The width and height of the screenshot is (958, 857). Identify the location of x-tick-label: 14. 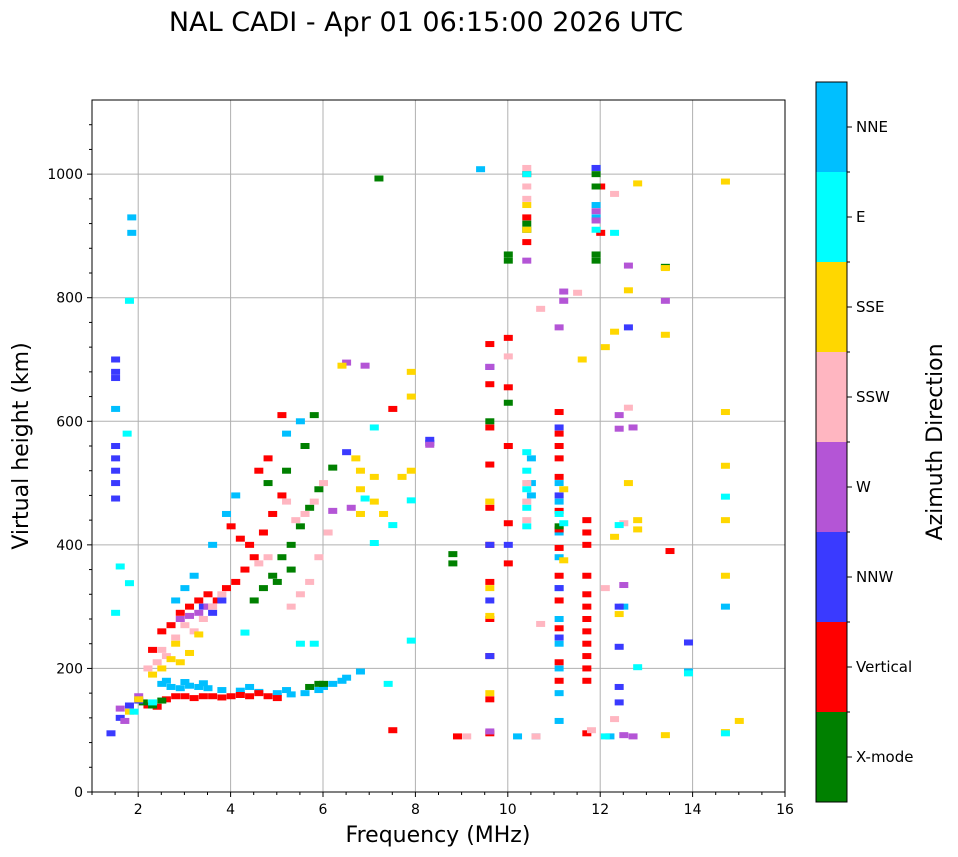
(693, 810).